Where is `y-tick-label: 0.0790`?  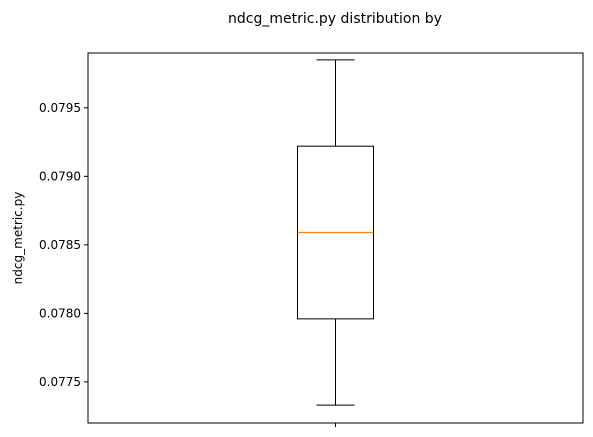 y-tick-label: 0.0790 is located at coordinates (60, 176).